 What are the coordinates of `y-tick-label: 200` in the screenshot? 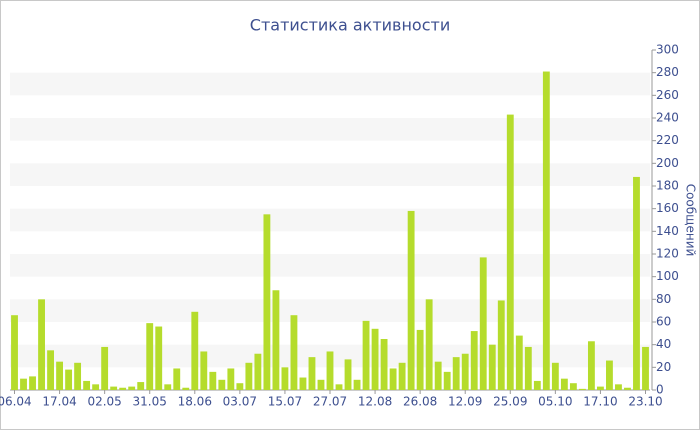 It's located at (667, 163).